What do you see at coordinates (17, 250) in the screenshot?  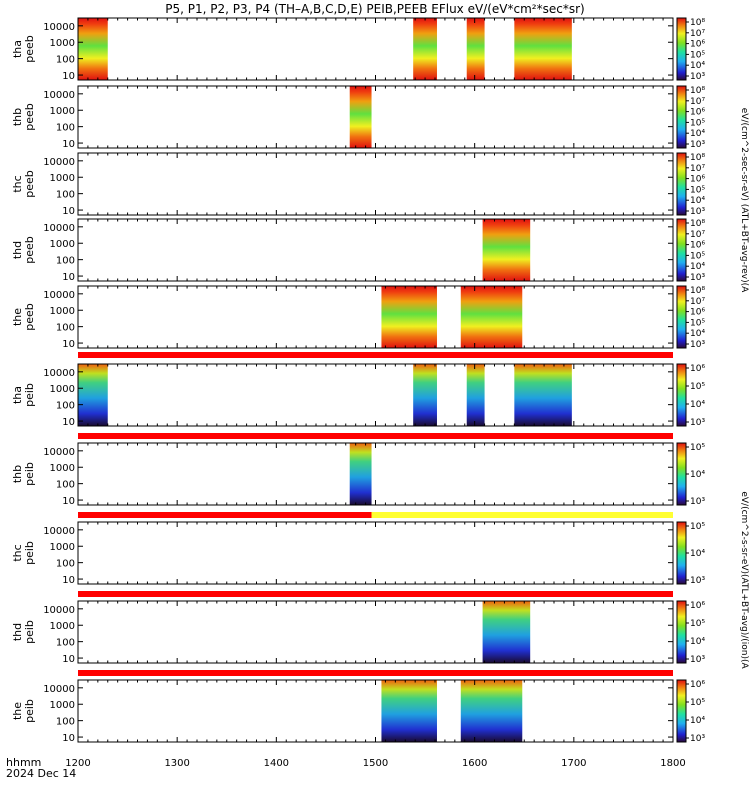 I see `y-axis-label-probe: thd` at bounding box center [17, 250].